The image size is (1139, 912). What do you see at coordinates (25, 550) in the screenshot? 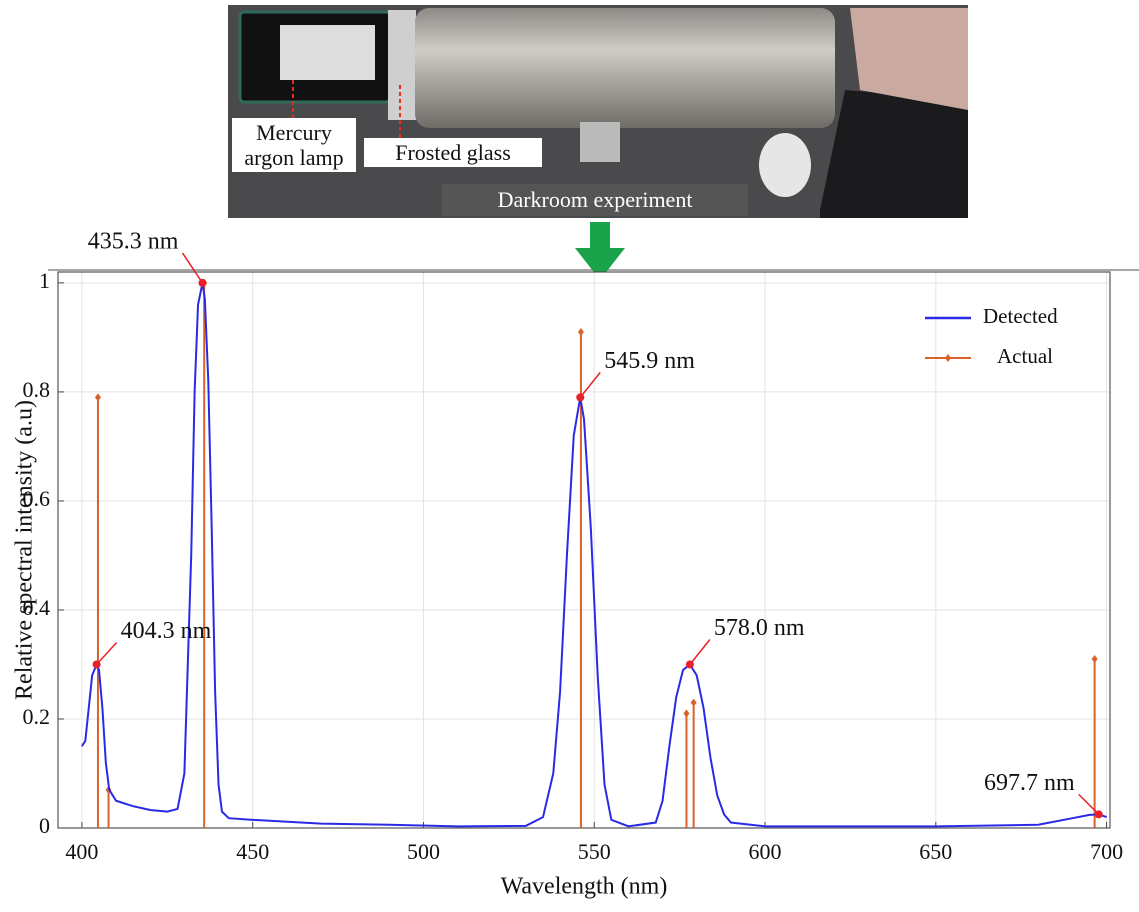
I see `y-axis-label: Relative spectral intensity (a.u)` at bounding box center [25, 550].